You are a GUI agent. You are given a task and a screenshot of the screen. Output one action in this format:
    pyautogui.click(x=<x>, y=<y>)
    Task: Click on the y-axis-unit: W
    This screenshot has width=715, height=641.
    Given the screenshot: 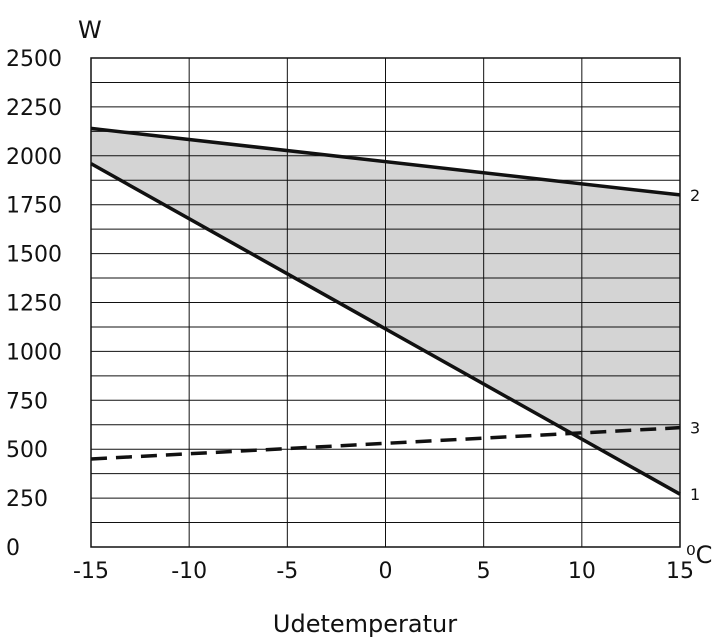 What is the action you would take?
    pyautogui.click(x=90, y=30)
    